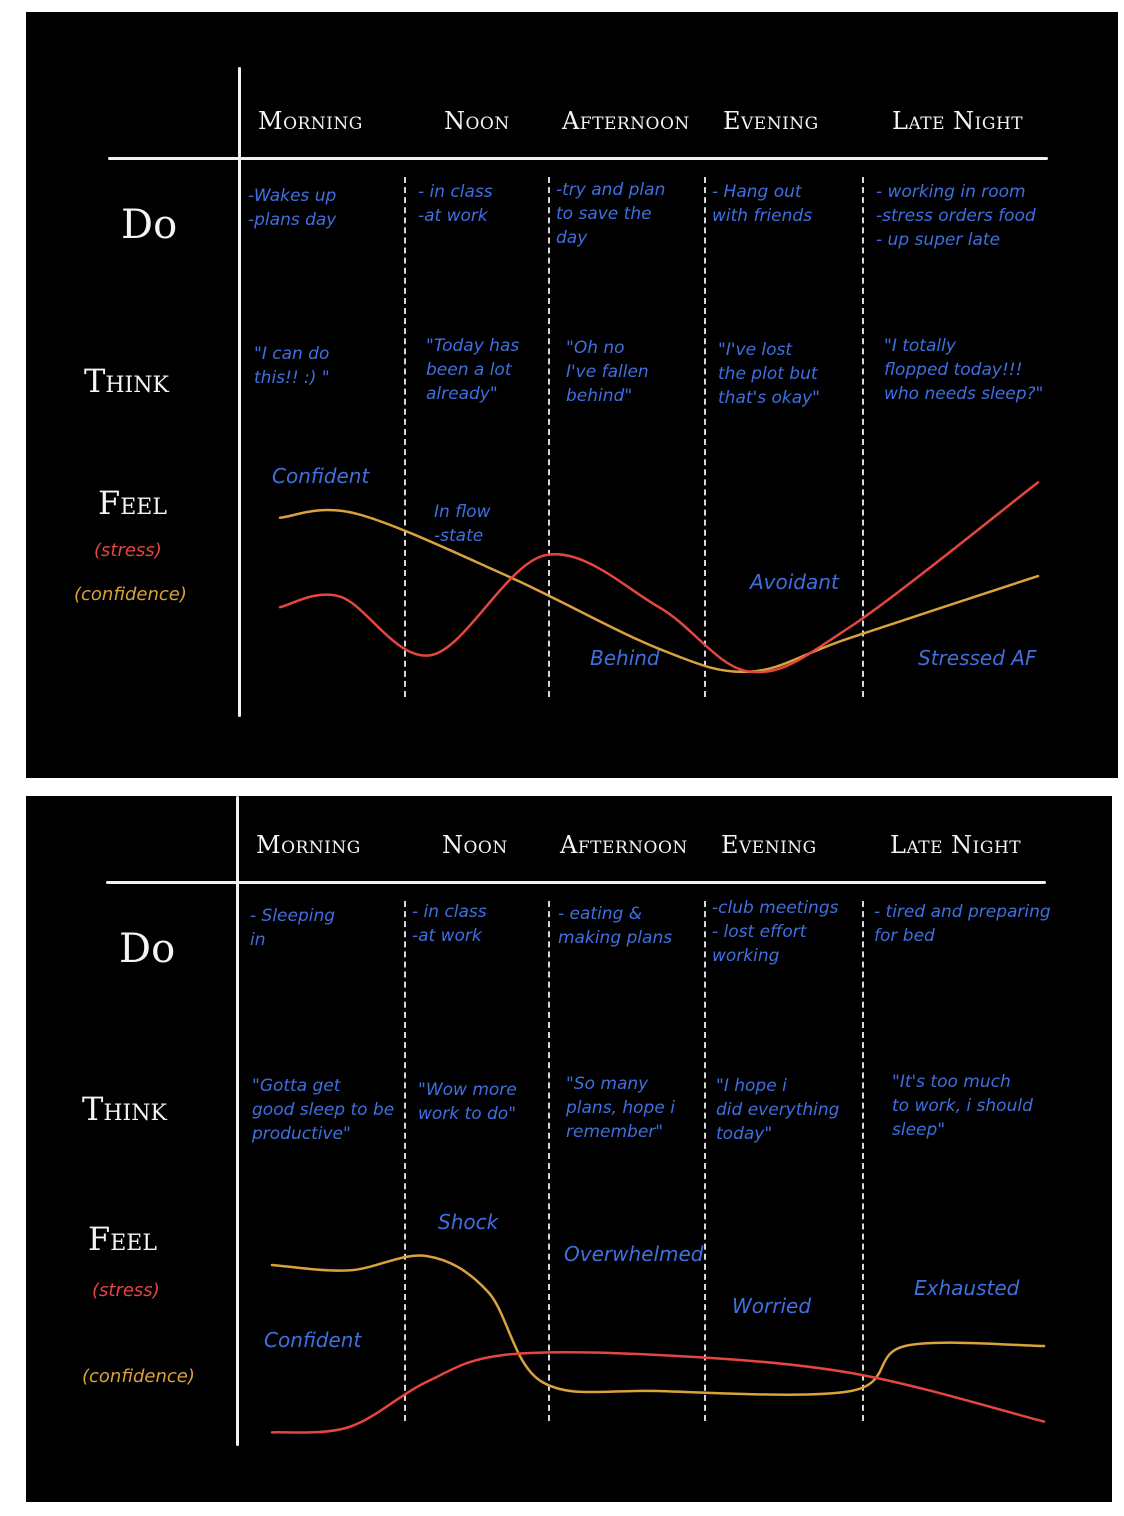 This screenshot has height=1516, width=1124. I want to click on think-note: "I hope i did everything today", so click(778, 1110).